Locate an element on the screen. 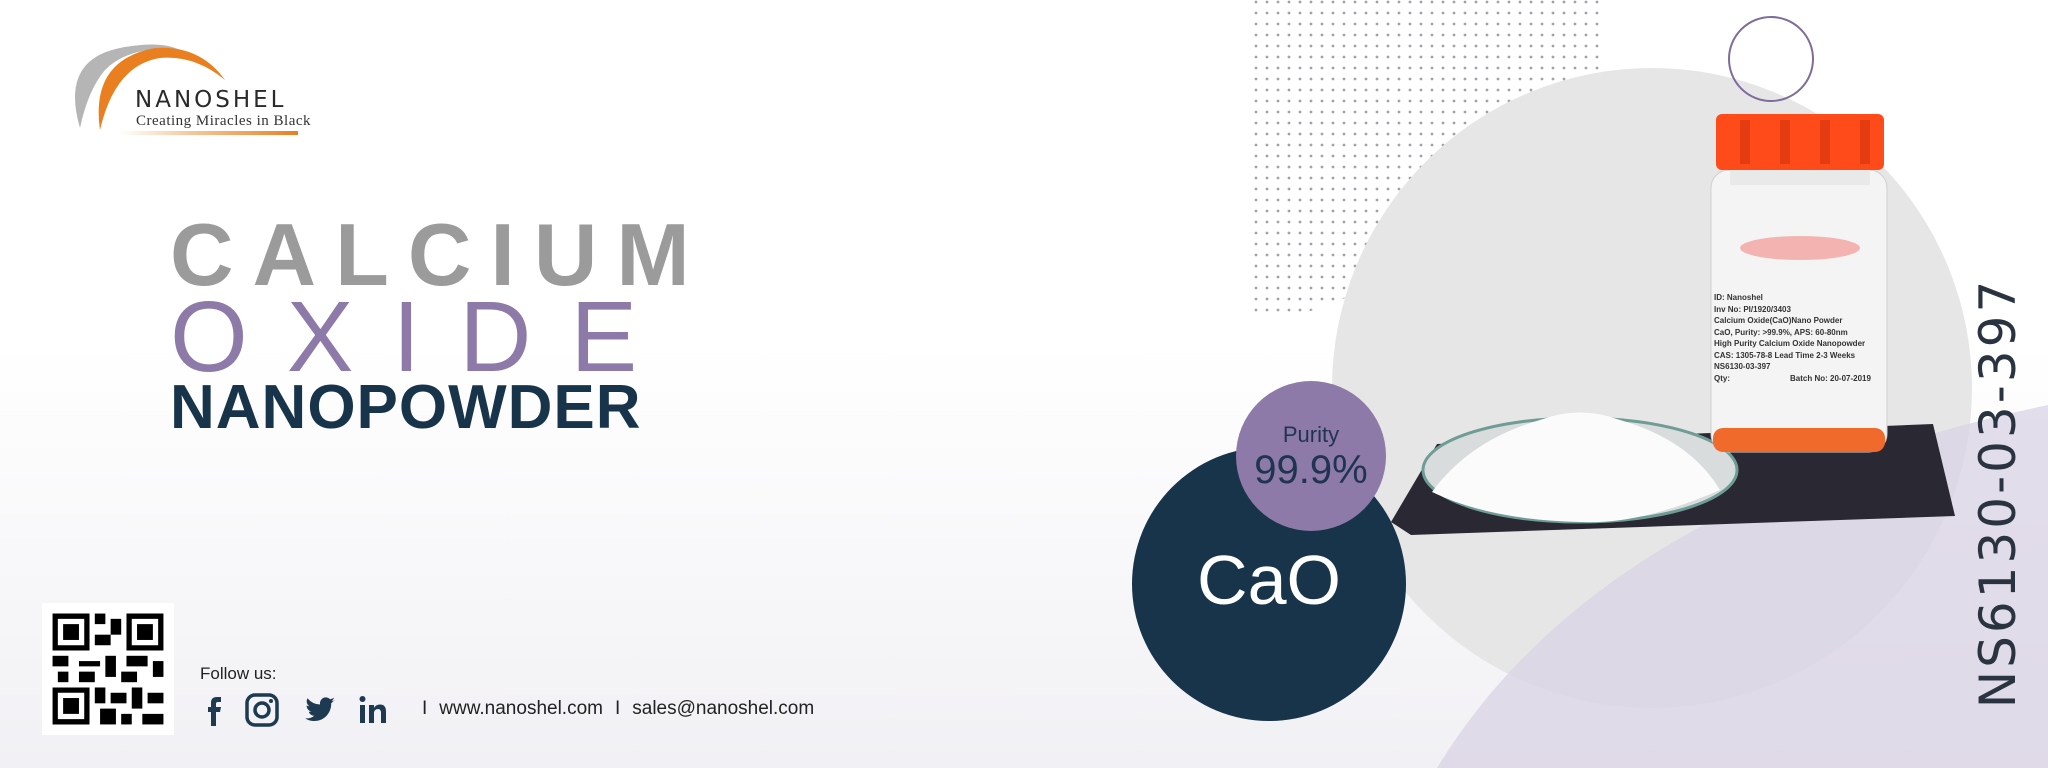 Image resolution: width=2048 pixels, height=768 pixels. purity-value: 99.9% is located at coordinates (1311, 470).